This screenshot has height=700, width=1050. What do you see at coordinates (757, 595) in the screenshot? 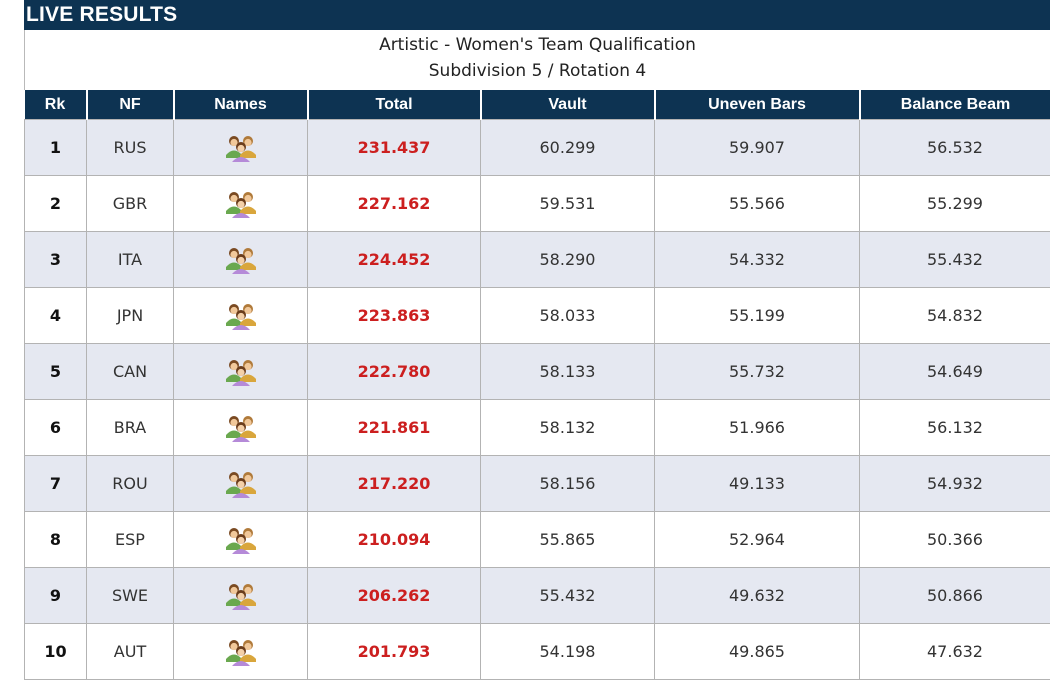
I see `uneven-bars-cell: 49.632` at bounding box center [757, 595].